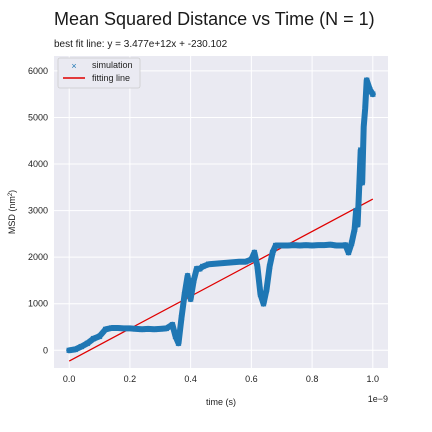  Describe the element at coordinates (38, 71) in the screenshot. I see `y-tick-label: 6000` at that location.